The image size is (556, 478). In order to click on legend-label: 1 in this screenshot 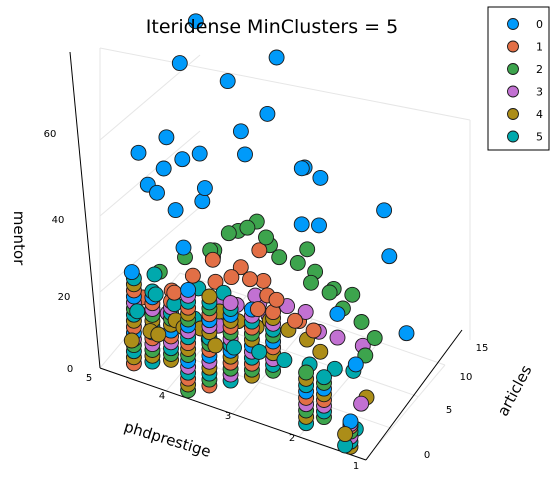, I will do `click(539, 47)`.